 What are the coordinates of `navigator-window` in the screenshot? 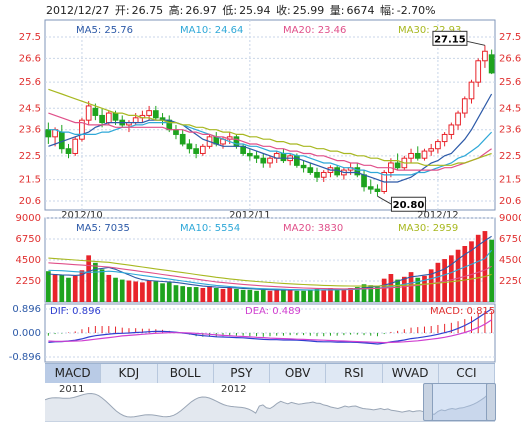 It's located at (461, 402).